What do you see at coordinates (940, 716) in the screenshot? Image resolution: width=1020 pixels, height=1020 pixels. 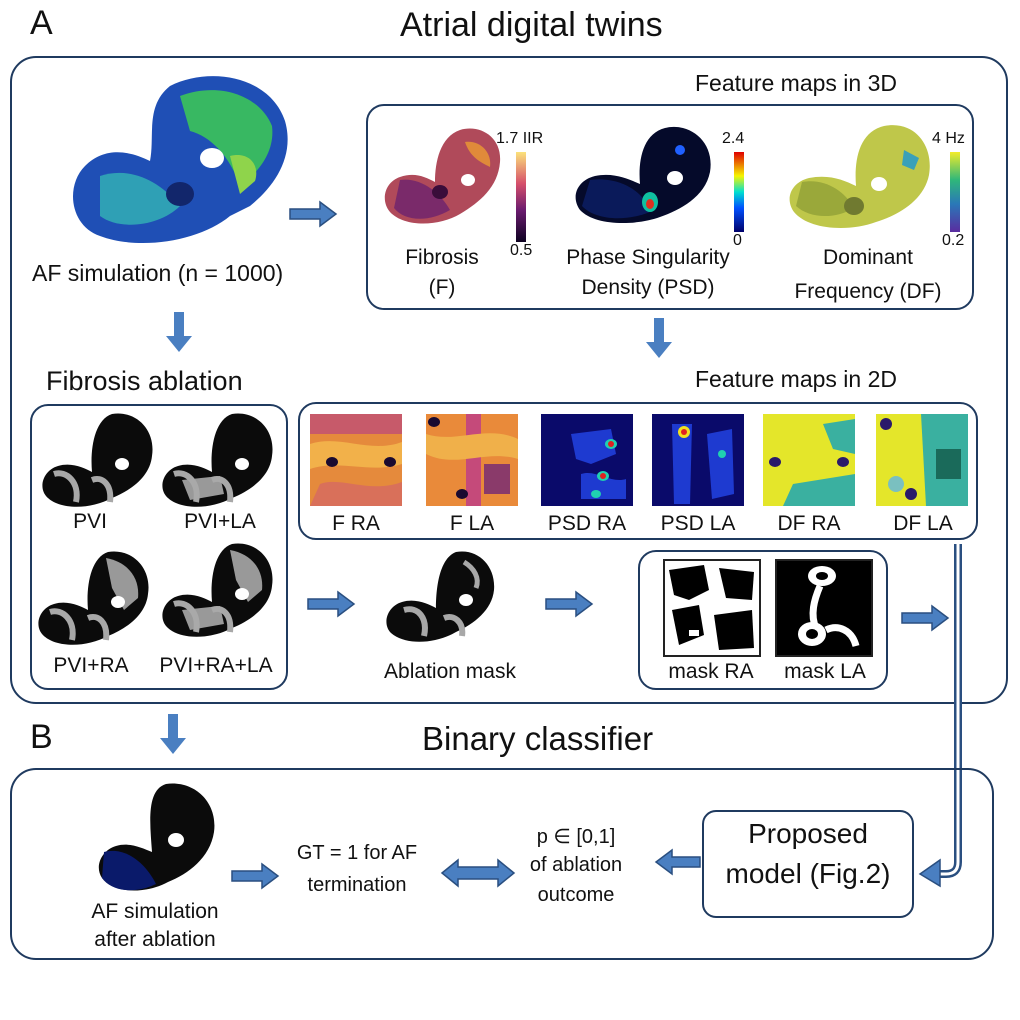 I see `connector-arrow-icon` at bounding box center [940, 716].